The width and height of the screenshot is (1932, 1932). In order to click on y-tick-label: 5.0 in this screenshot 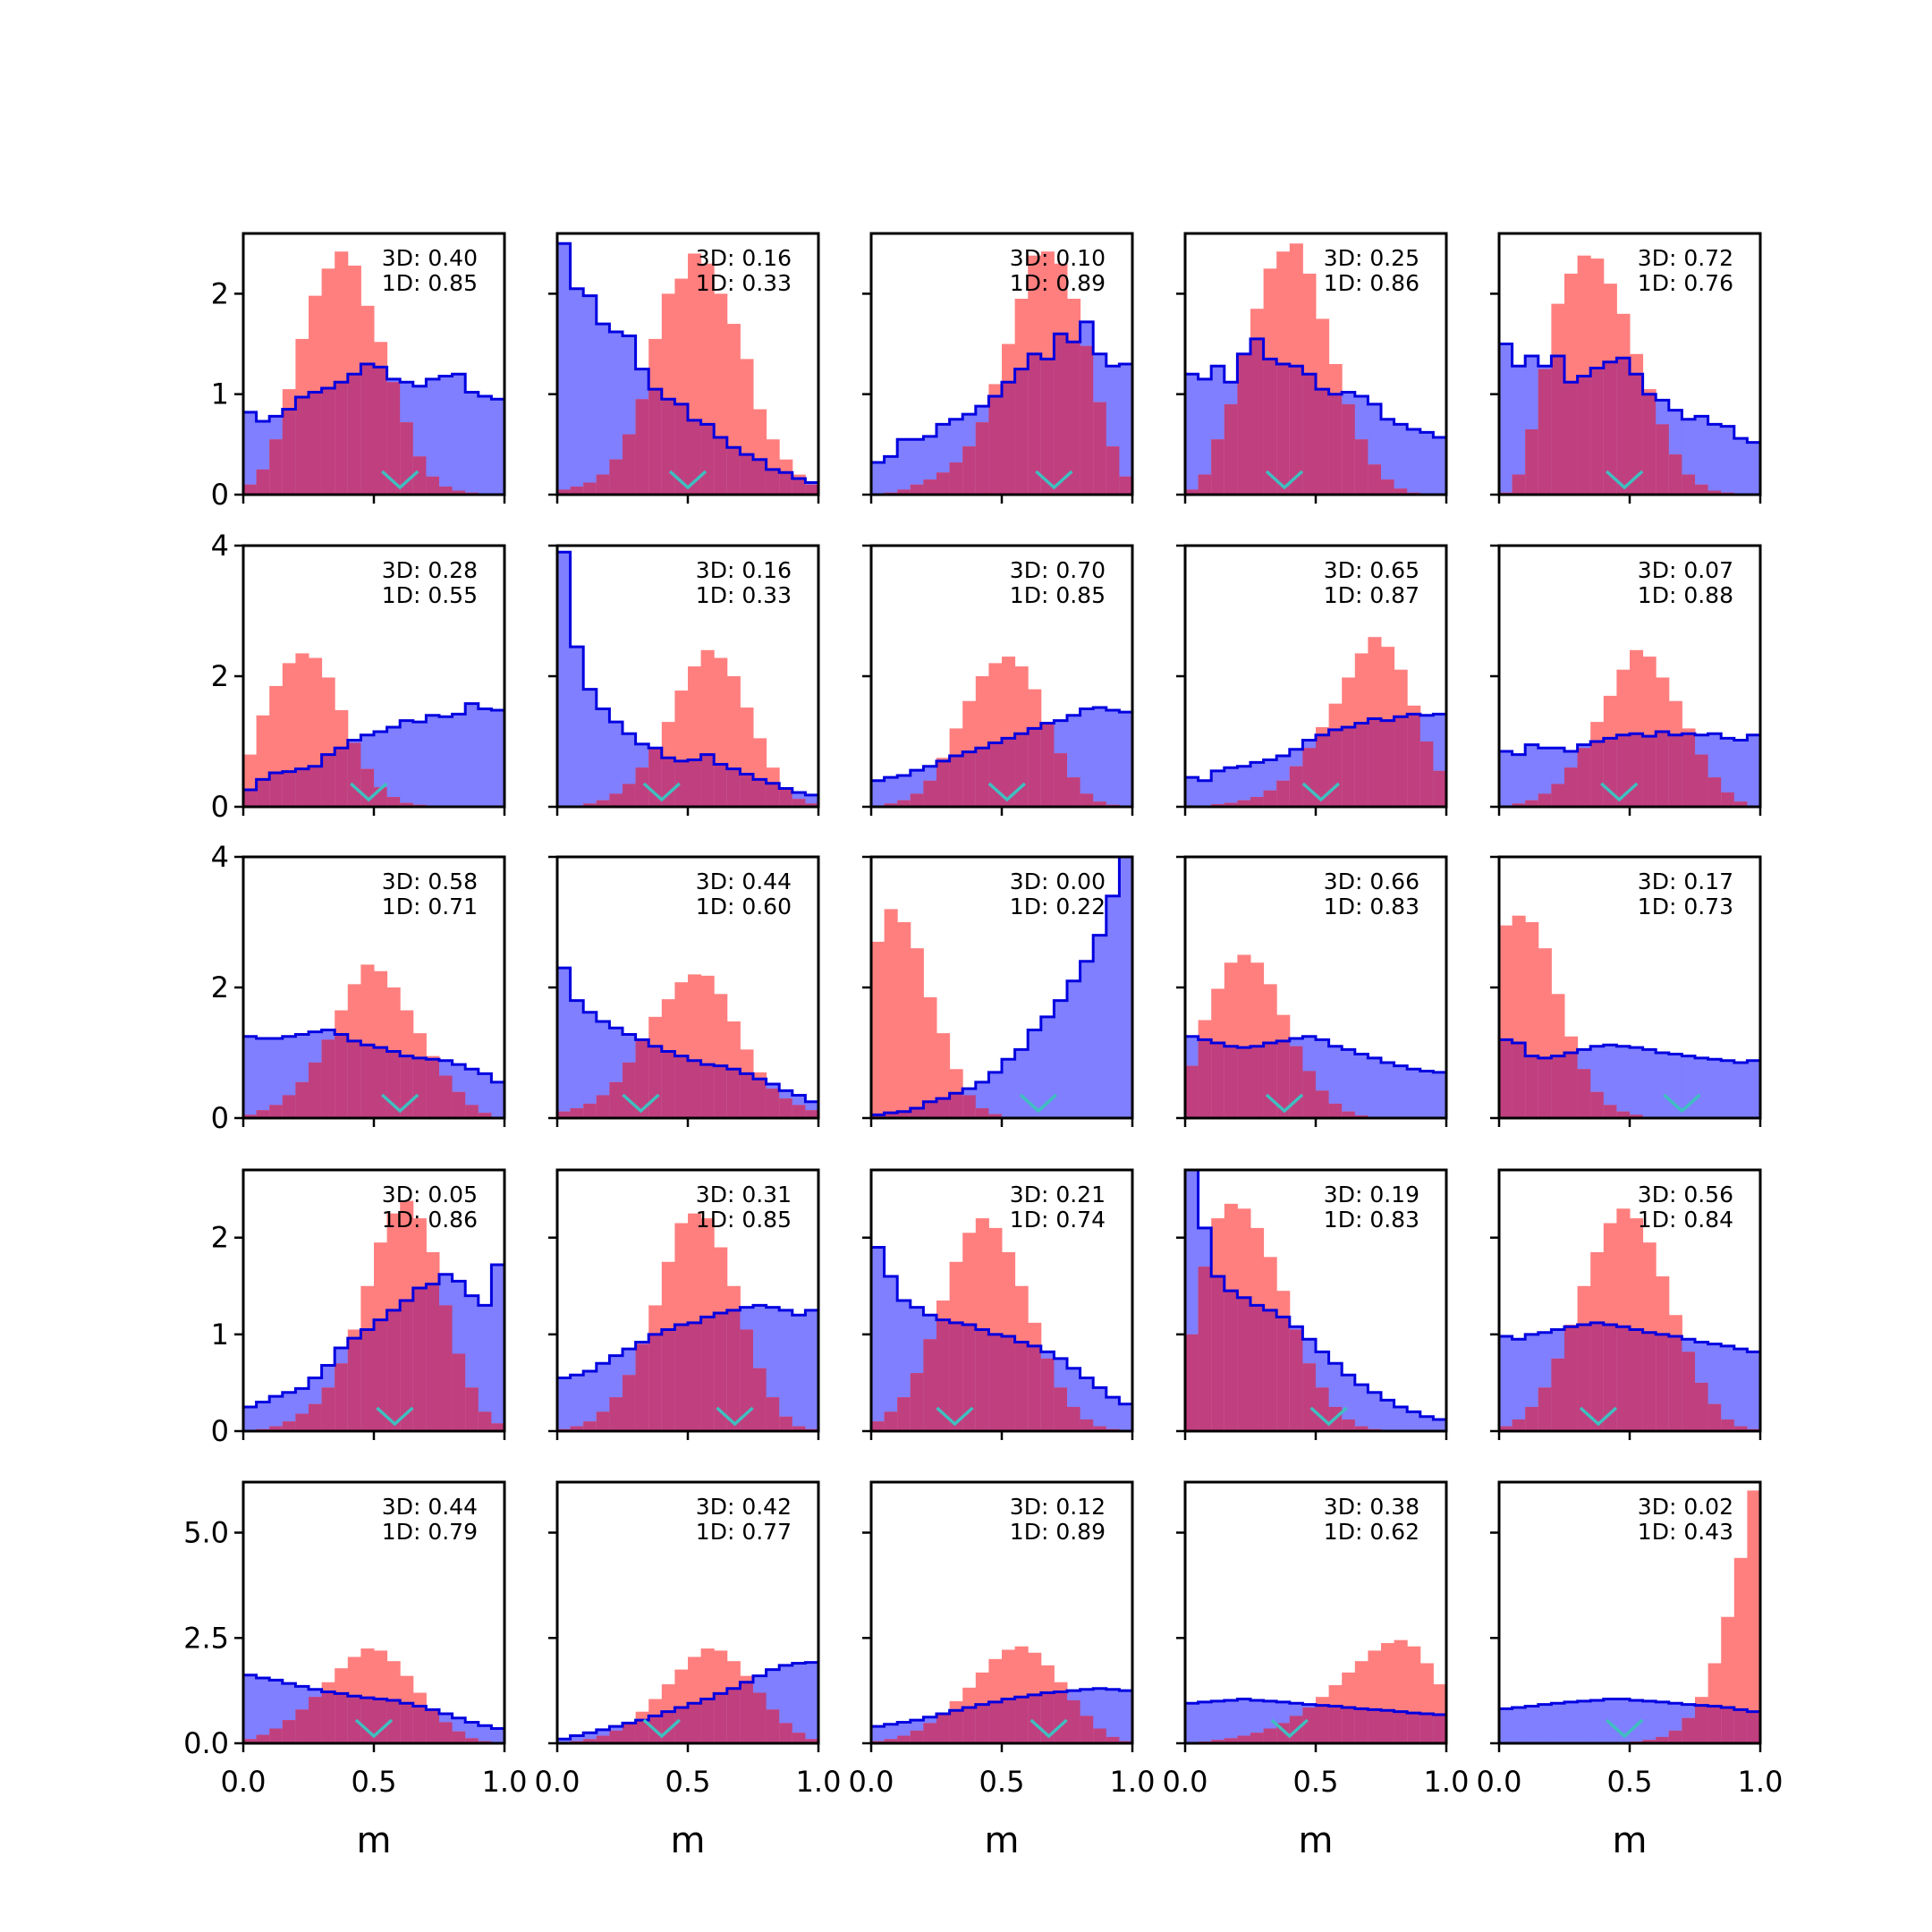, I will do `click(206, 1533)`.